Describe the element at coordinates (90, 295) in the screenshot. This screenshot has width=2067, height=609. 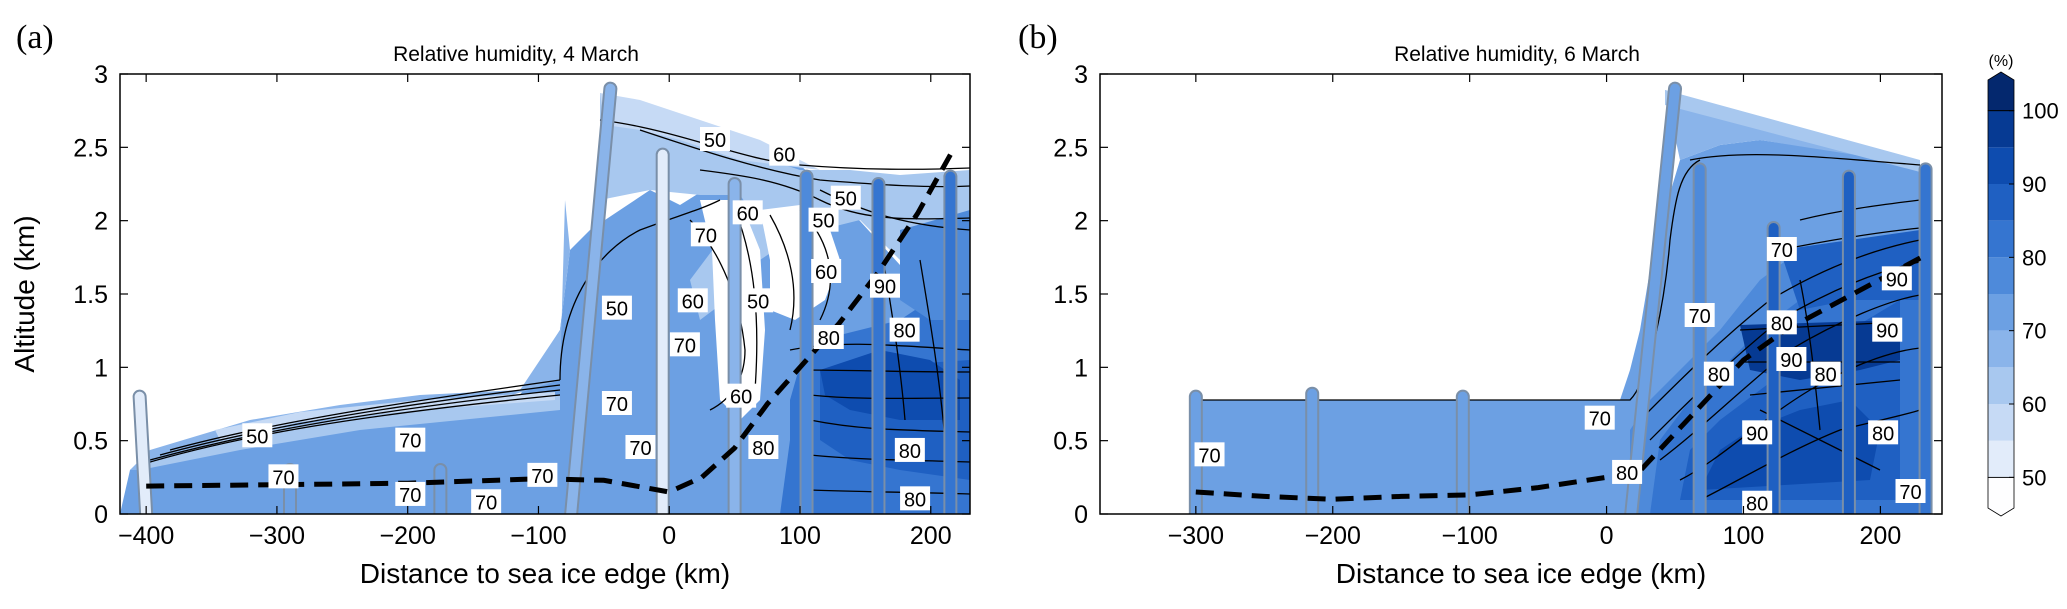
I see `y-tick-label: 1.5` at that location.